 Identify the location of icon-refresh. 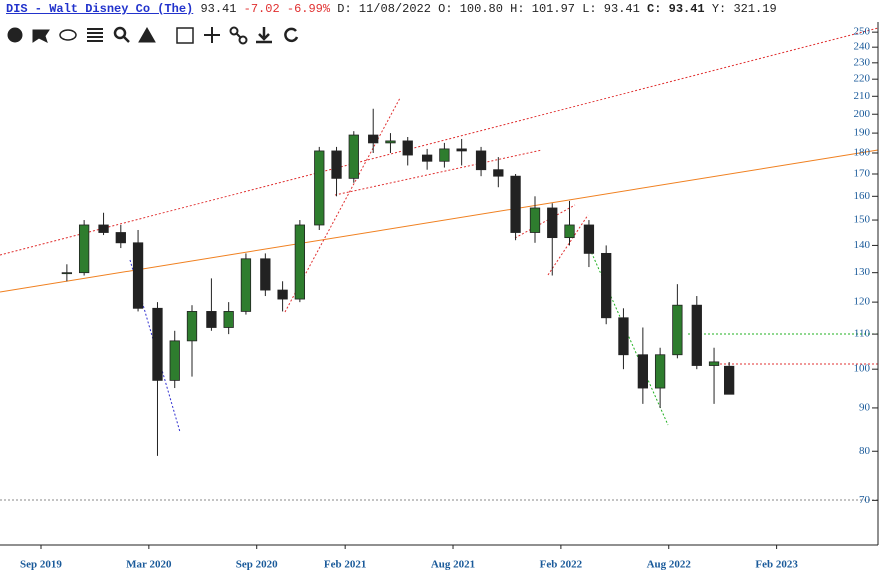
(291, 35).